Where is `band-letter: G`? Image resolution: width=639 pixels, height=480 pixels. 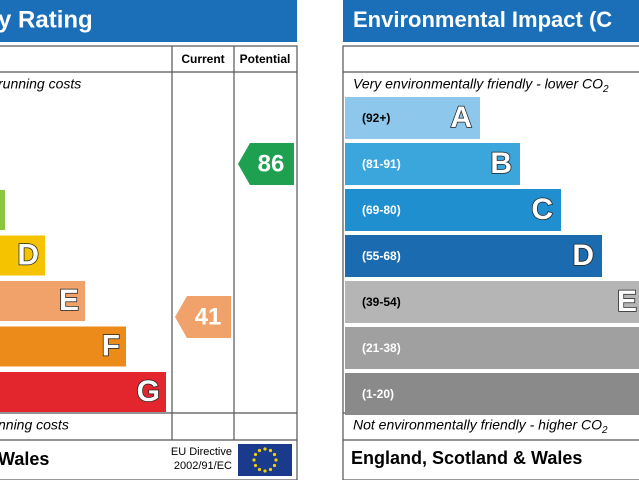 band-letter: G is located at coordinates (148, 391).